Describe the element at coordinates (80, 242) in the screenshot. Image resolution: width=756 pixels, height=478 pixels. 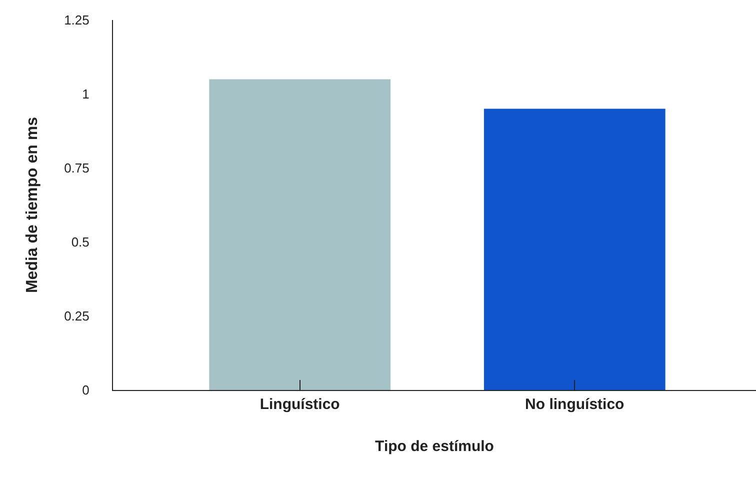
I see `y-tick-label: 0.5` at that location.